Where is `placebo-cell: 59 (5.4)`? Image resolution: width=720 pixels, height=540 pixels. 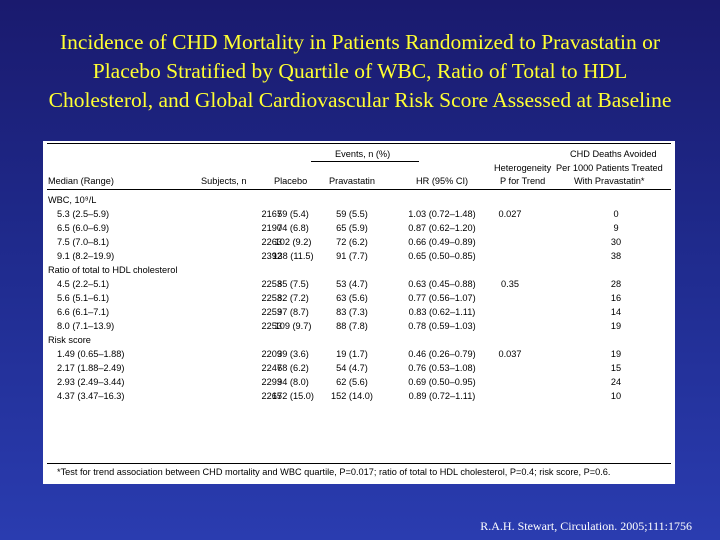
placebo-cell: 59 (5.4) is located at coordinates (293, 214).